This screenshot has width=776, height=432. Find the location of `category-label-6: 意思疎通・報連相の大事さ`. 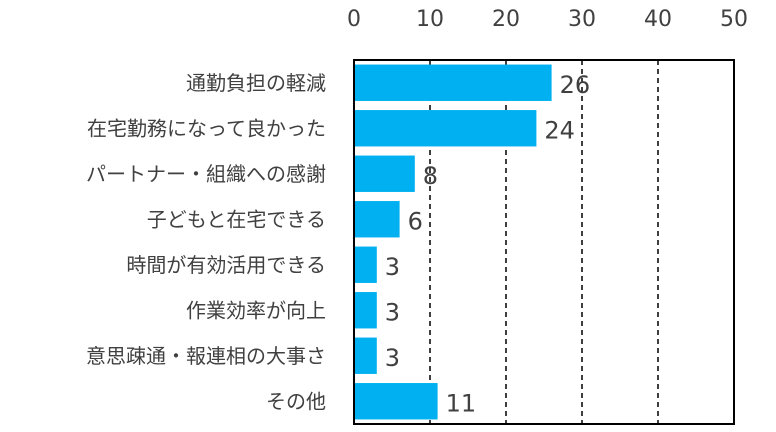

category-label-6: 意思疎通・報連相の大事さ is located at coordinates (206, 356).